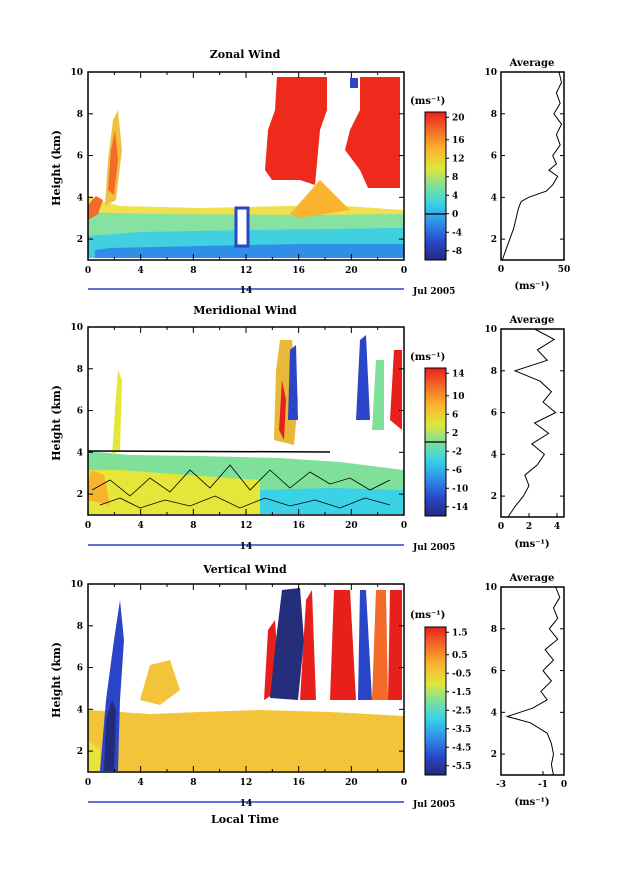 The height and width of the screenshot is (873, 619). I want to click on colorbar-tick-label: 4, so click(455, 196).